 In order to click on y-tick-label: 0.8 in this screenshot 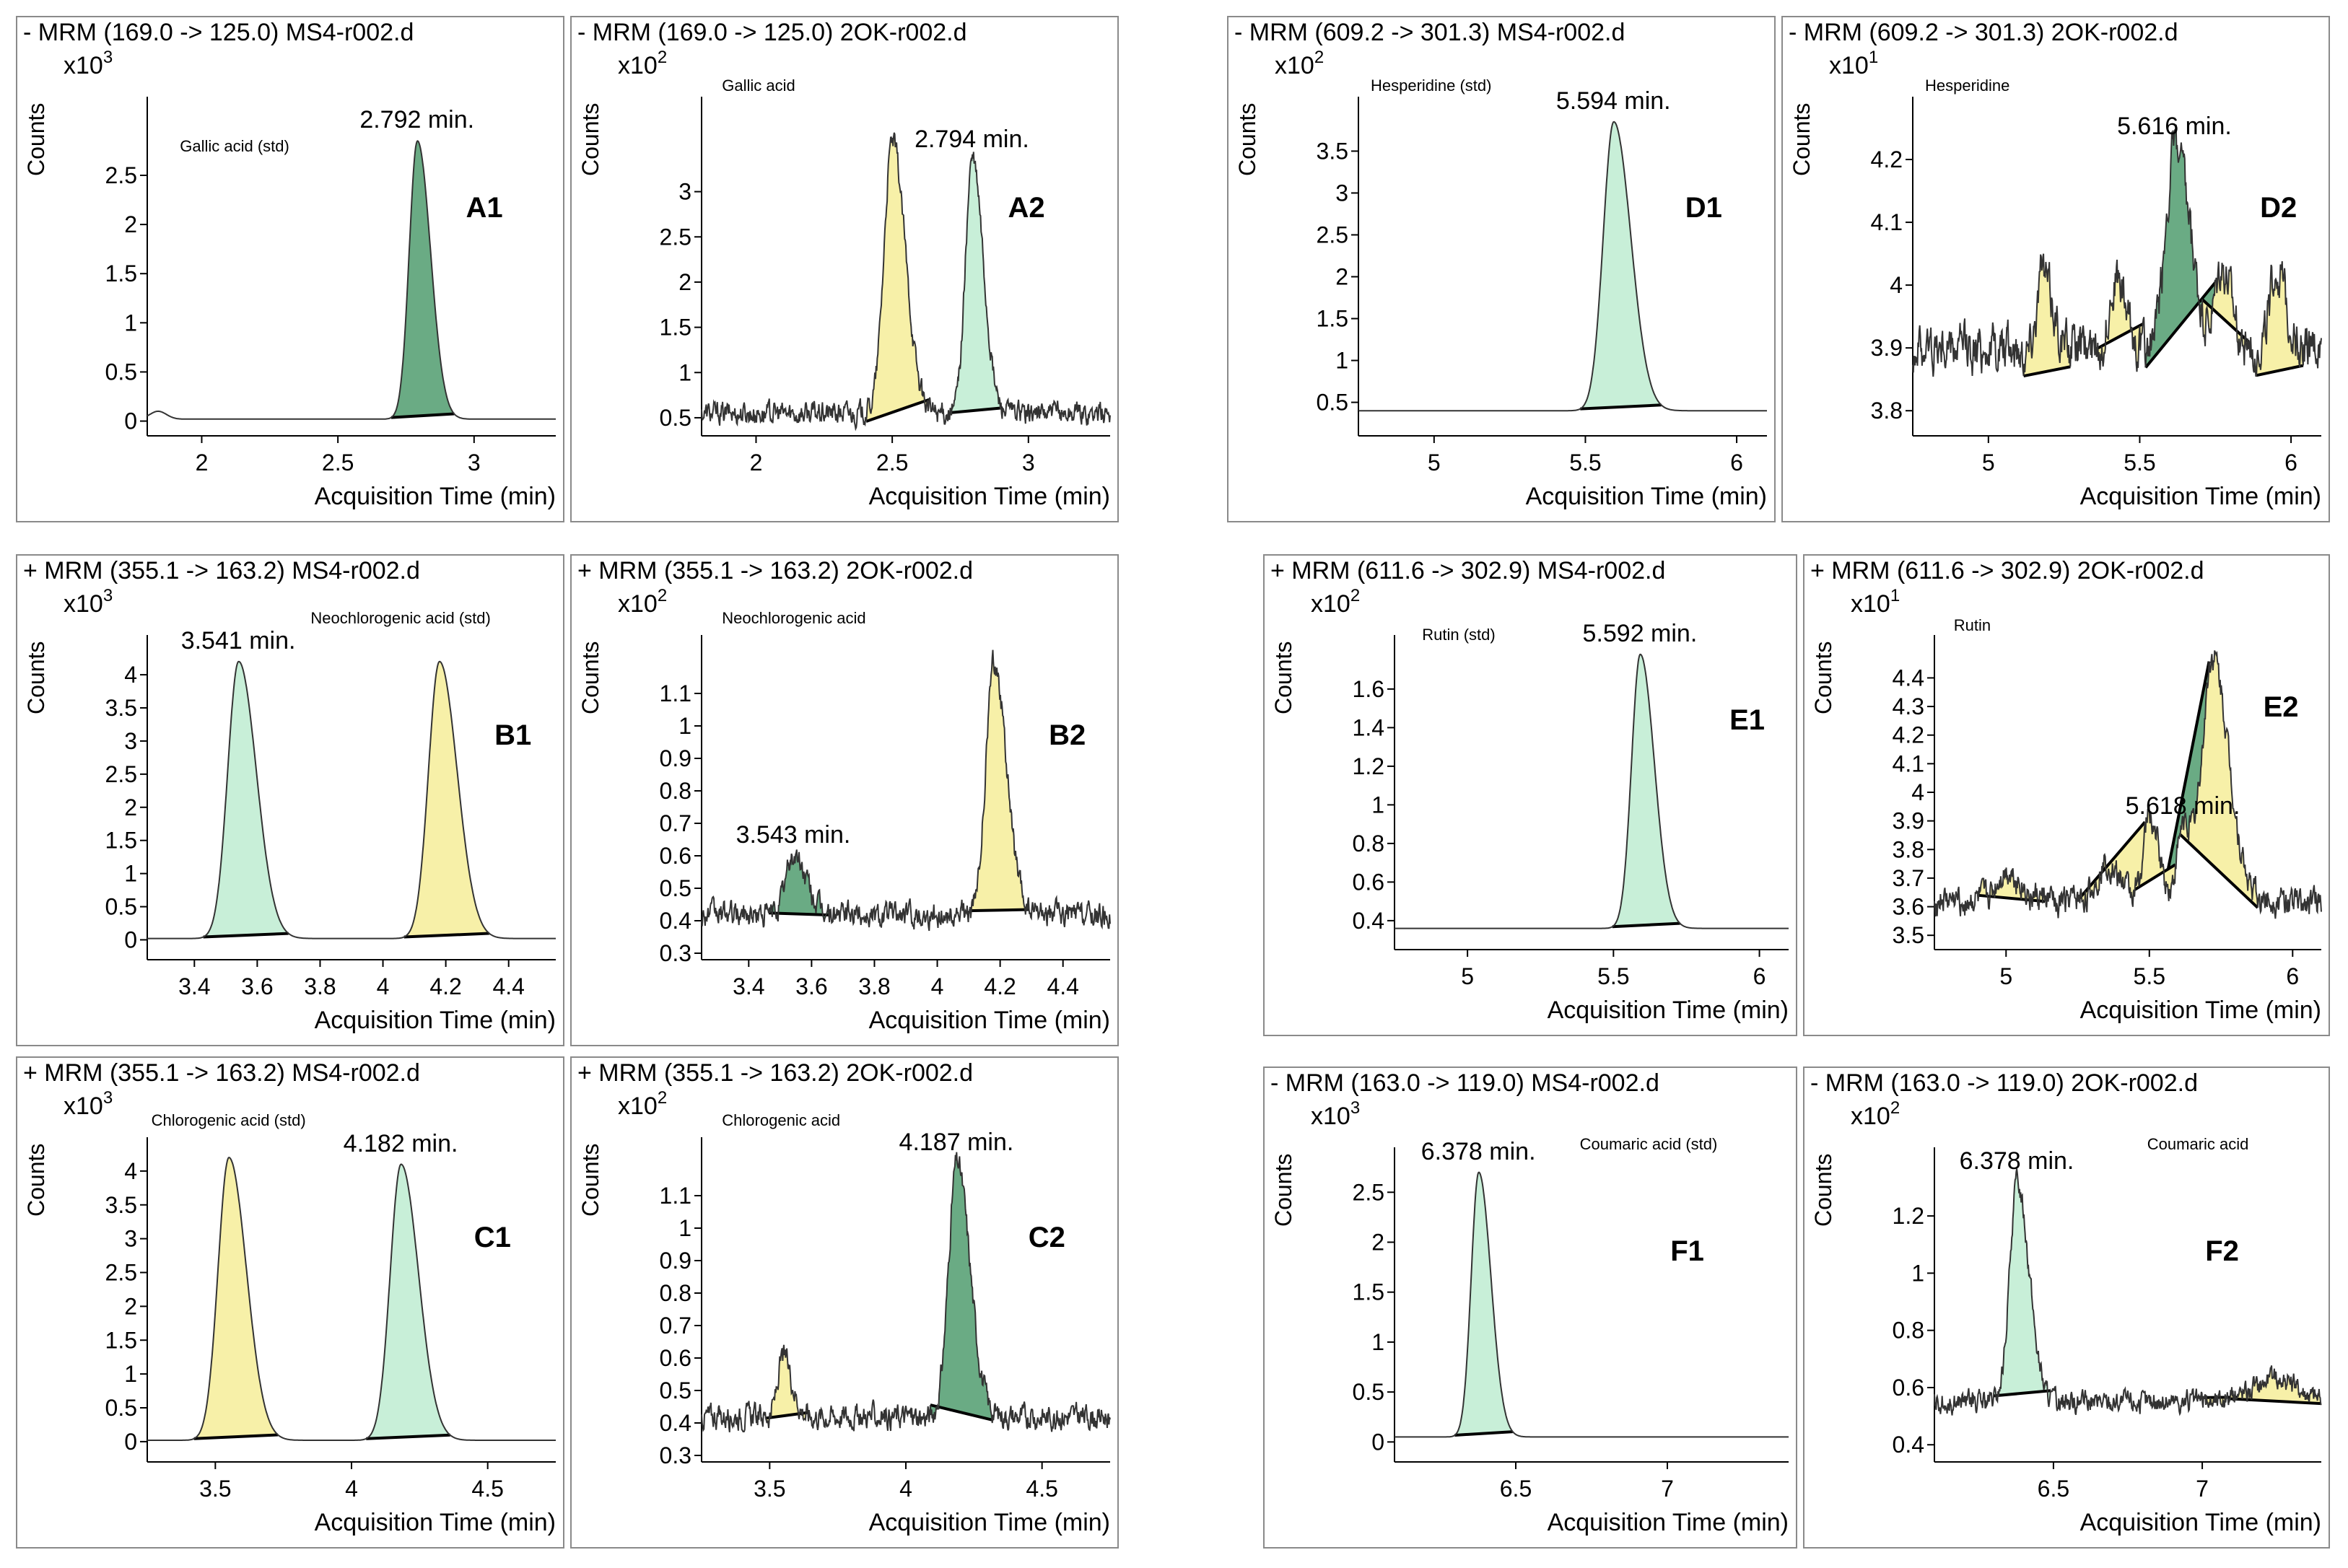, I will do `click(675, 791)`.